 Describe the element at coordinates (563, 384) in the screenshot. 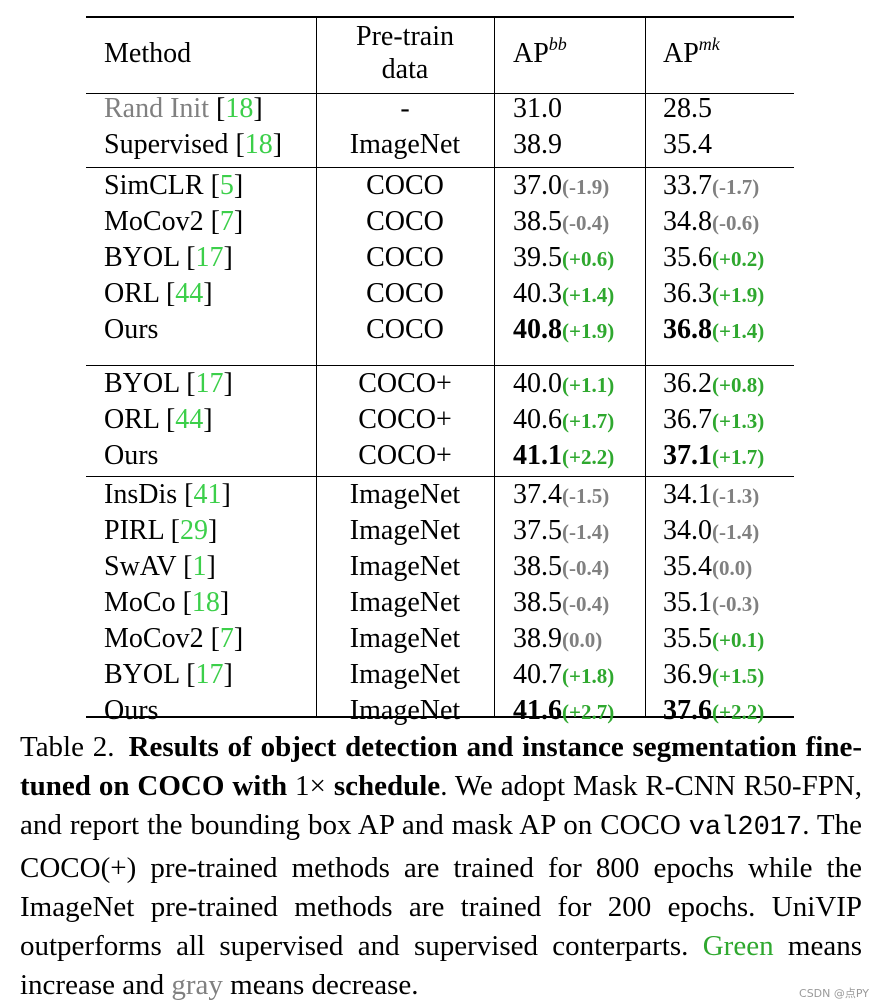

I see `ap-bb-cell: 40.0(+1.1)` at that location.